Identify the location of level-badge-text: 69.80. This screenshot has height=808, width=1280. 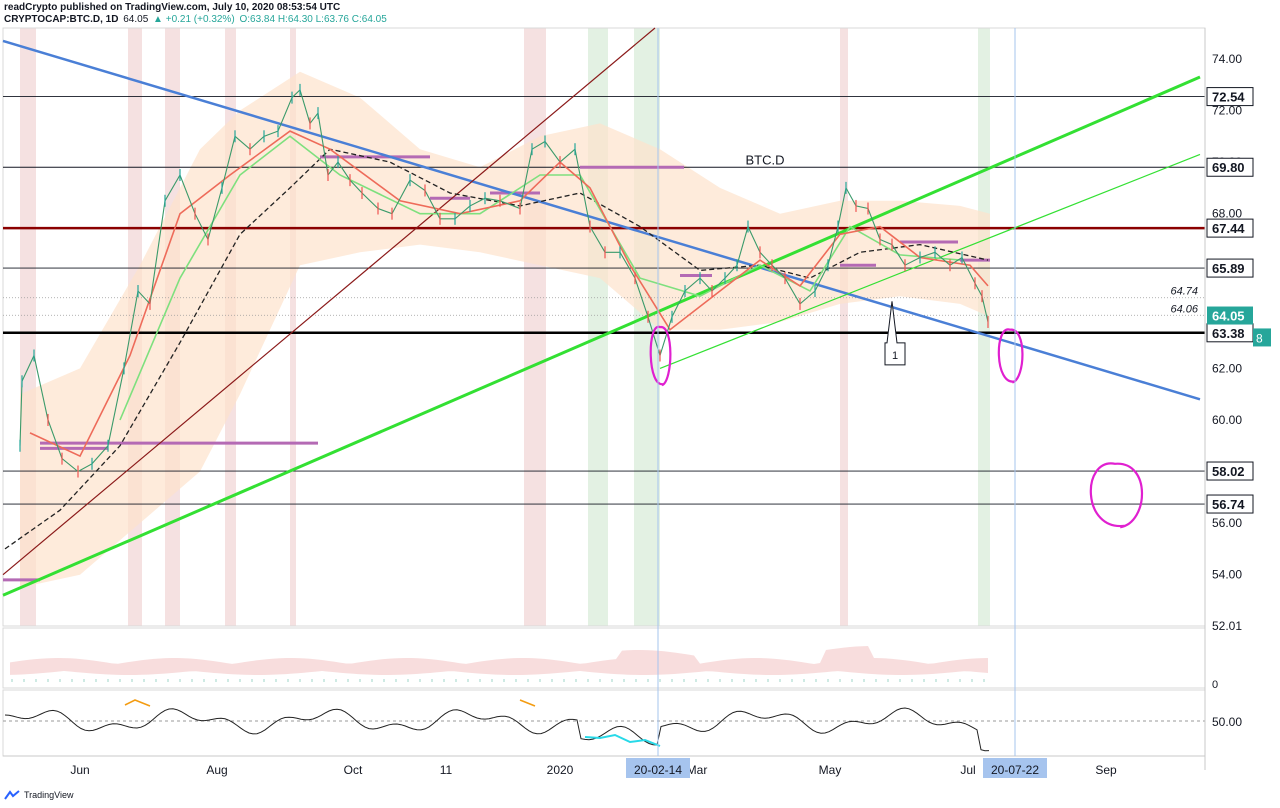
(1228, 167).